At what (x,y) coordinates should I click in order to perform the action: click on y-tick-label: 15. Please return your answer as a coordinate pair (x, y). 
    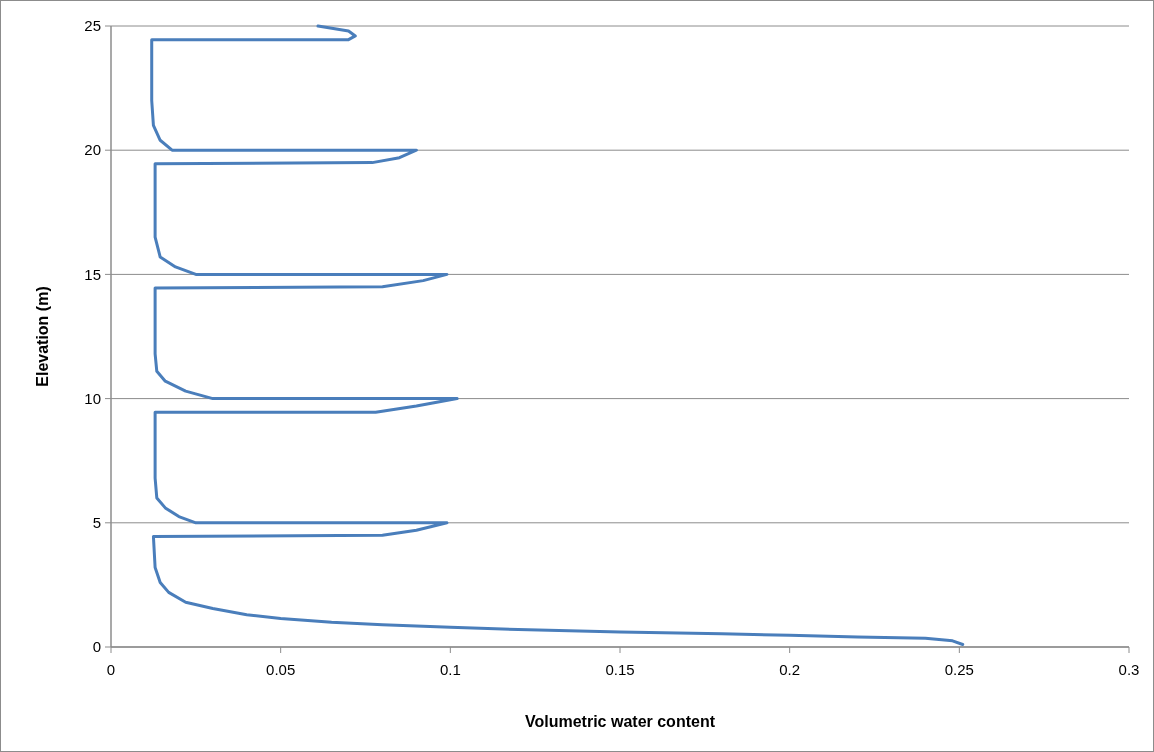
    Looking at the image, I should click on (92, 274).